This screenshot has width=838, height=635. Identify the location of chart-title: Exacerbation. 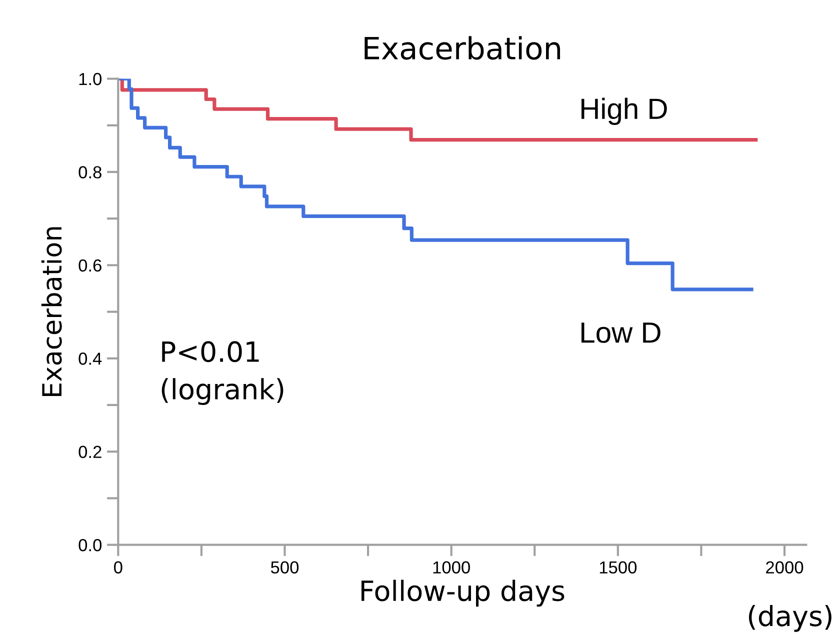
(462, 48).